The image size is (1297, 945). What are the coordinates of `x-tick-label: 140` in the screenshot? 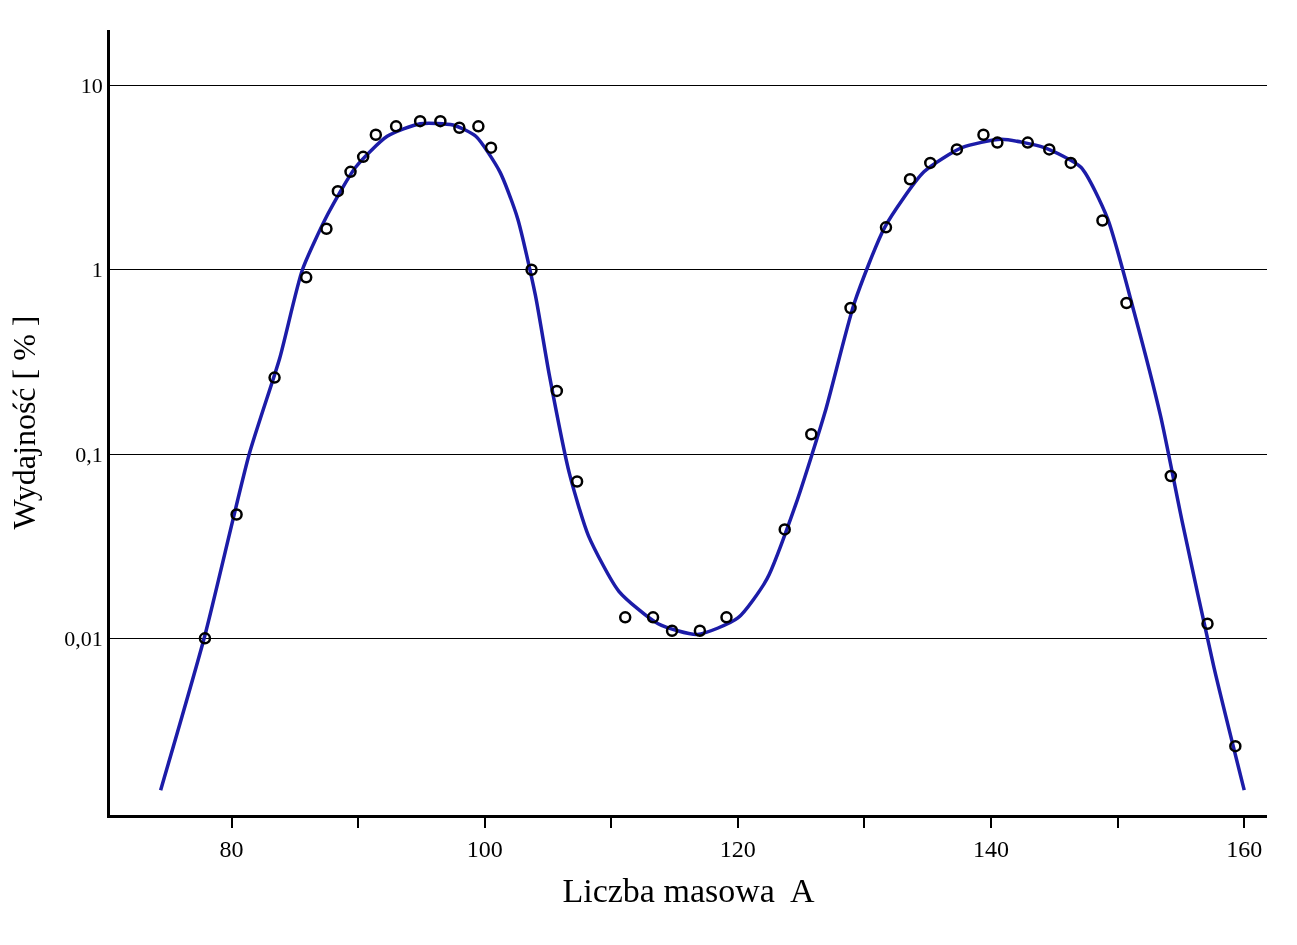 It's located at (991, 848).